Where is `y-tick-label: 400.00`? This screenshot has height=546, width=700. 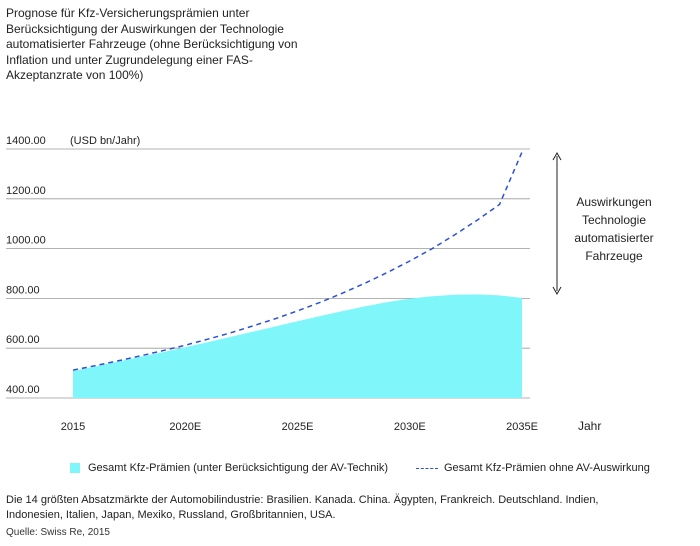
y-tick-label: 400.00 is located at coordinates (23, 390).